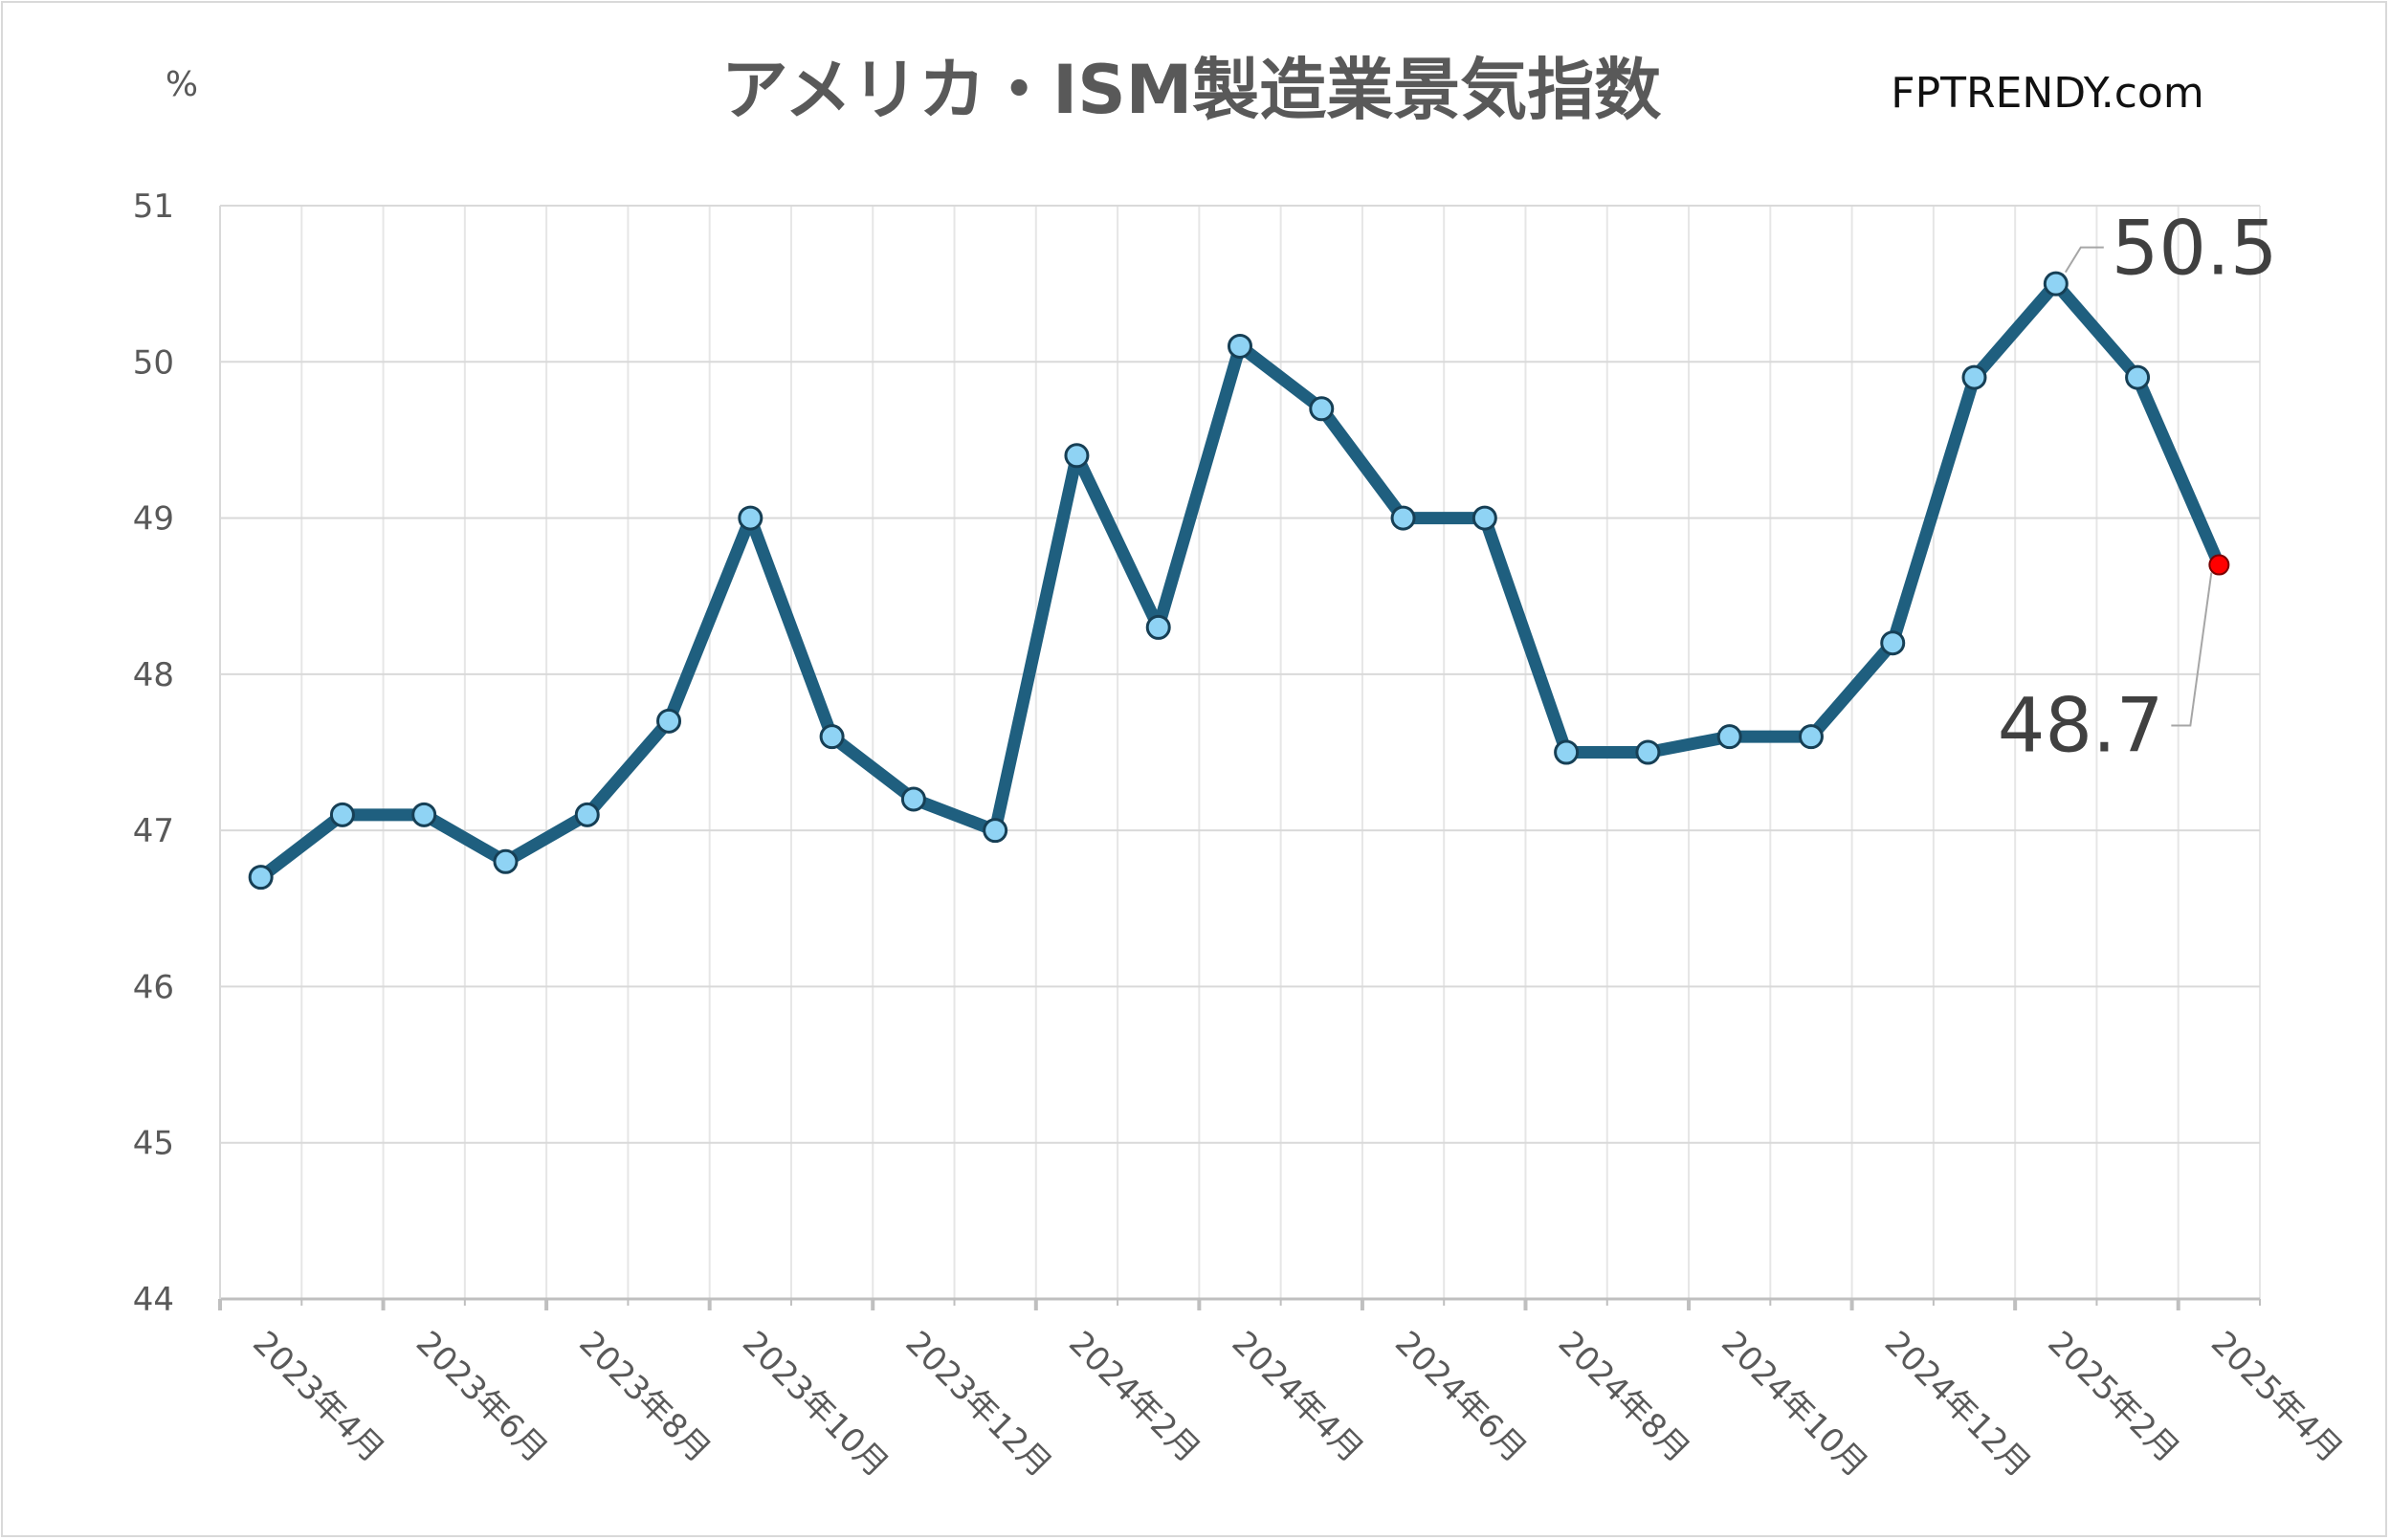 The height and width of the screenshot is (1540, 2390). What do you see at coordinates (482, 1397) in the screenshot?
I see `x-tick-label: 2023年6月` at bounding box center [482, 1397].